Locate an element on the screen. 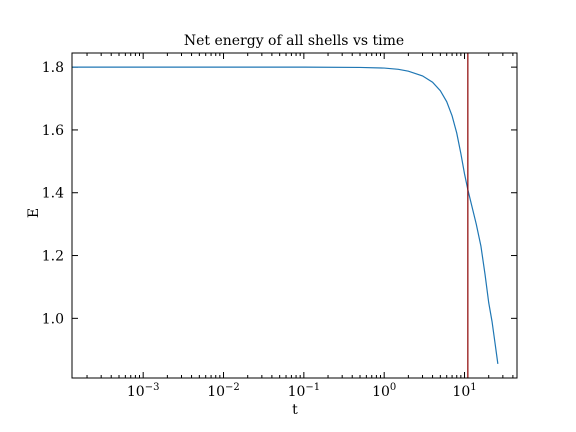 This screenshot has width=576, height=432. x-tick-label: 10⁻² is located at coordinates (223, 391).